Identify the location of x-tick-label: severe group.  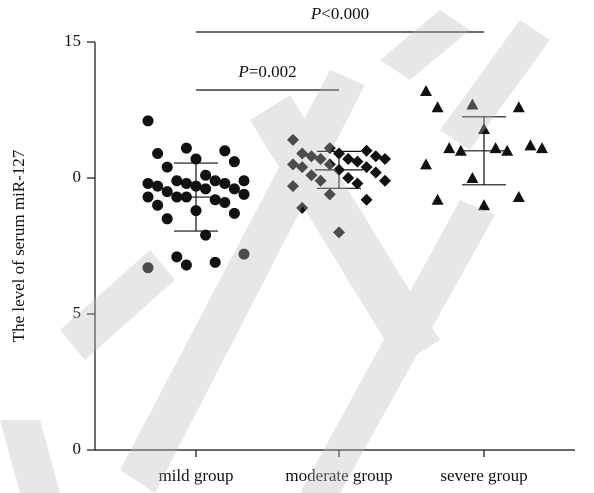
(483, 475).